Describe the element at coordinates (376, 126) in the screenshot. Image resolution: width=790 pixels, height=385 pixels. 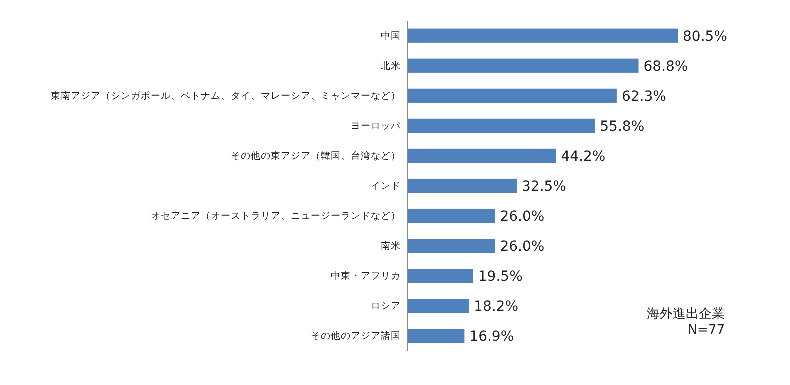
I see `y-tick-label: ヨーロッパ` at that location.